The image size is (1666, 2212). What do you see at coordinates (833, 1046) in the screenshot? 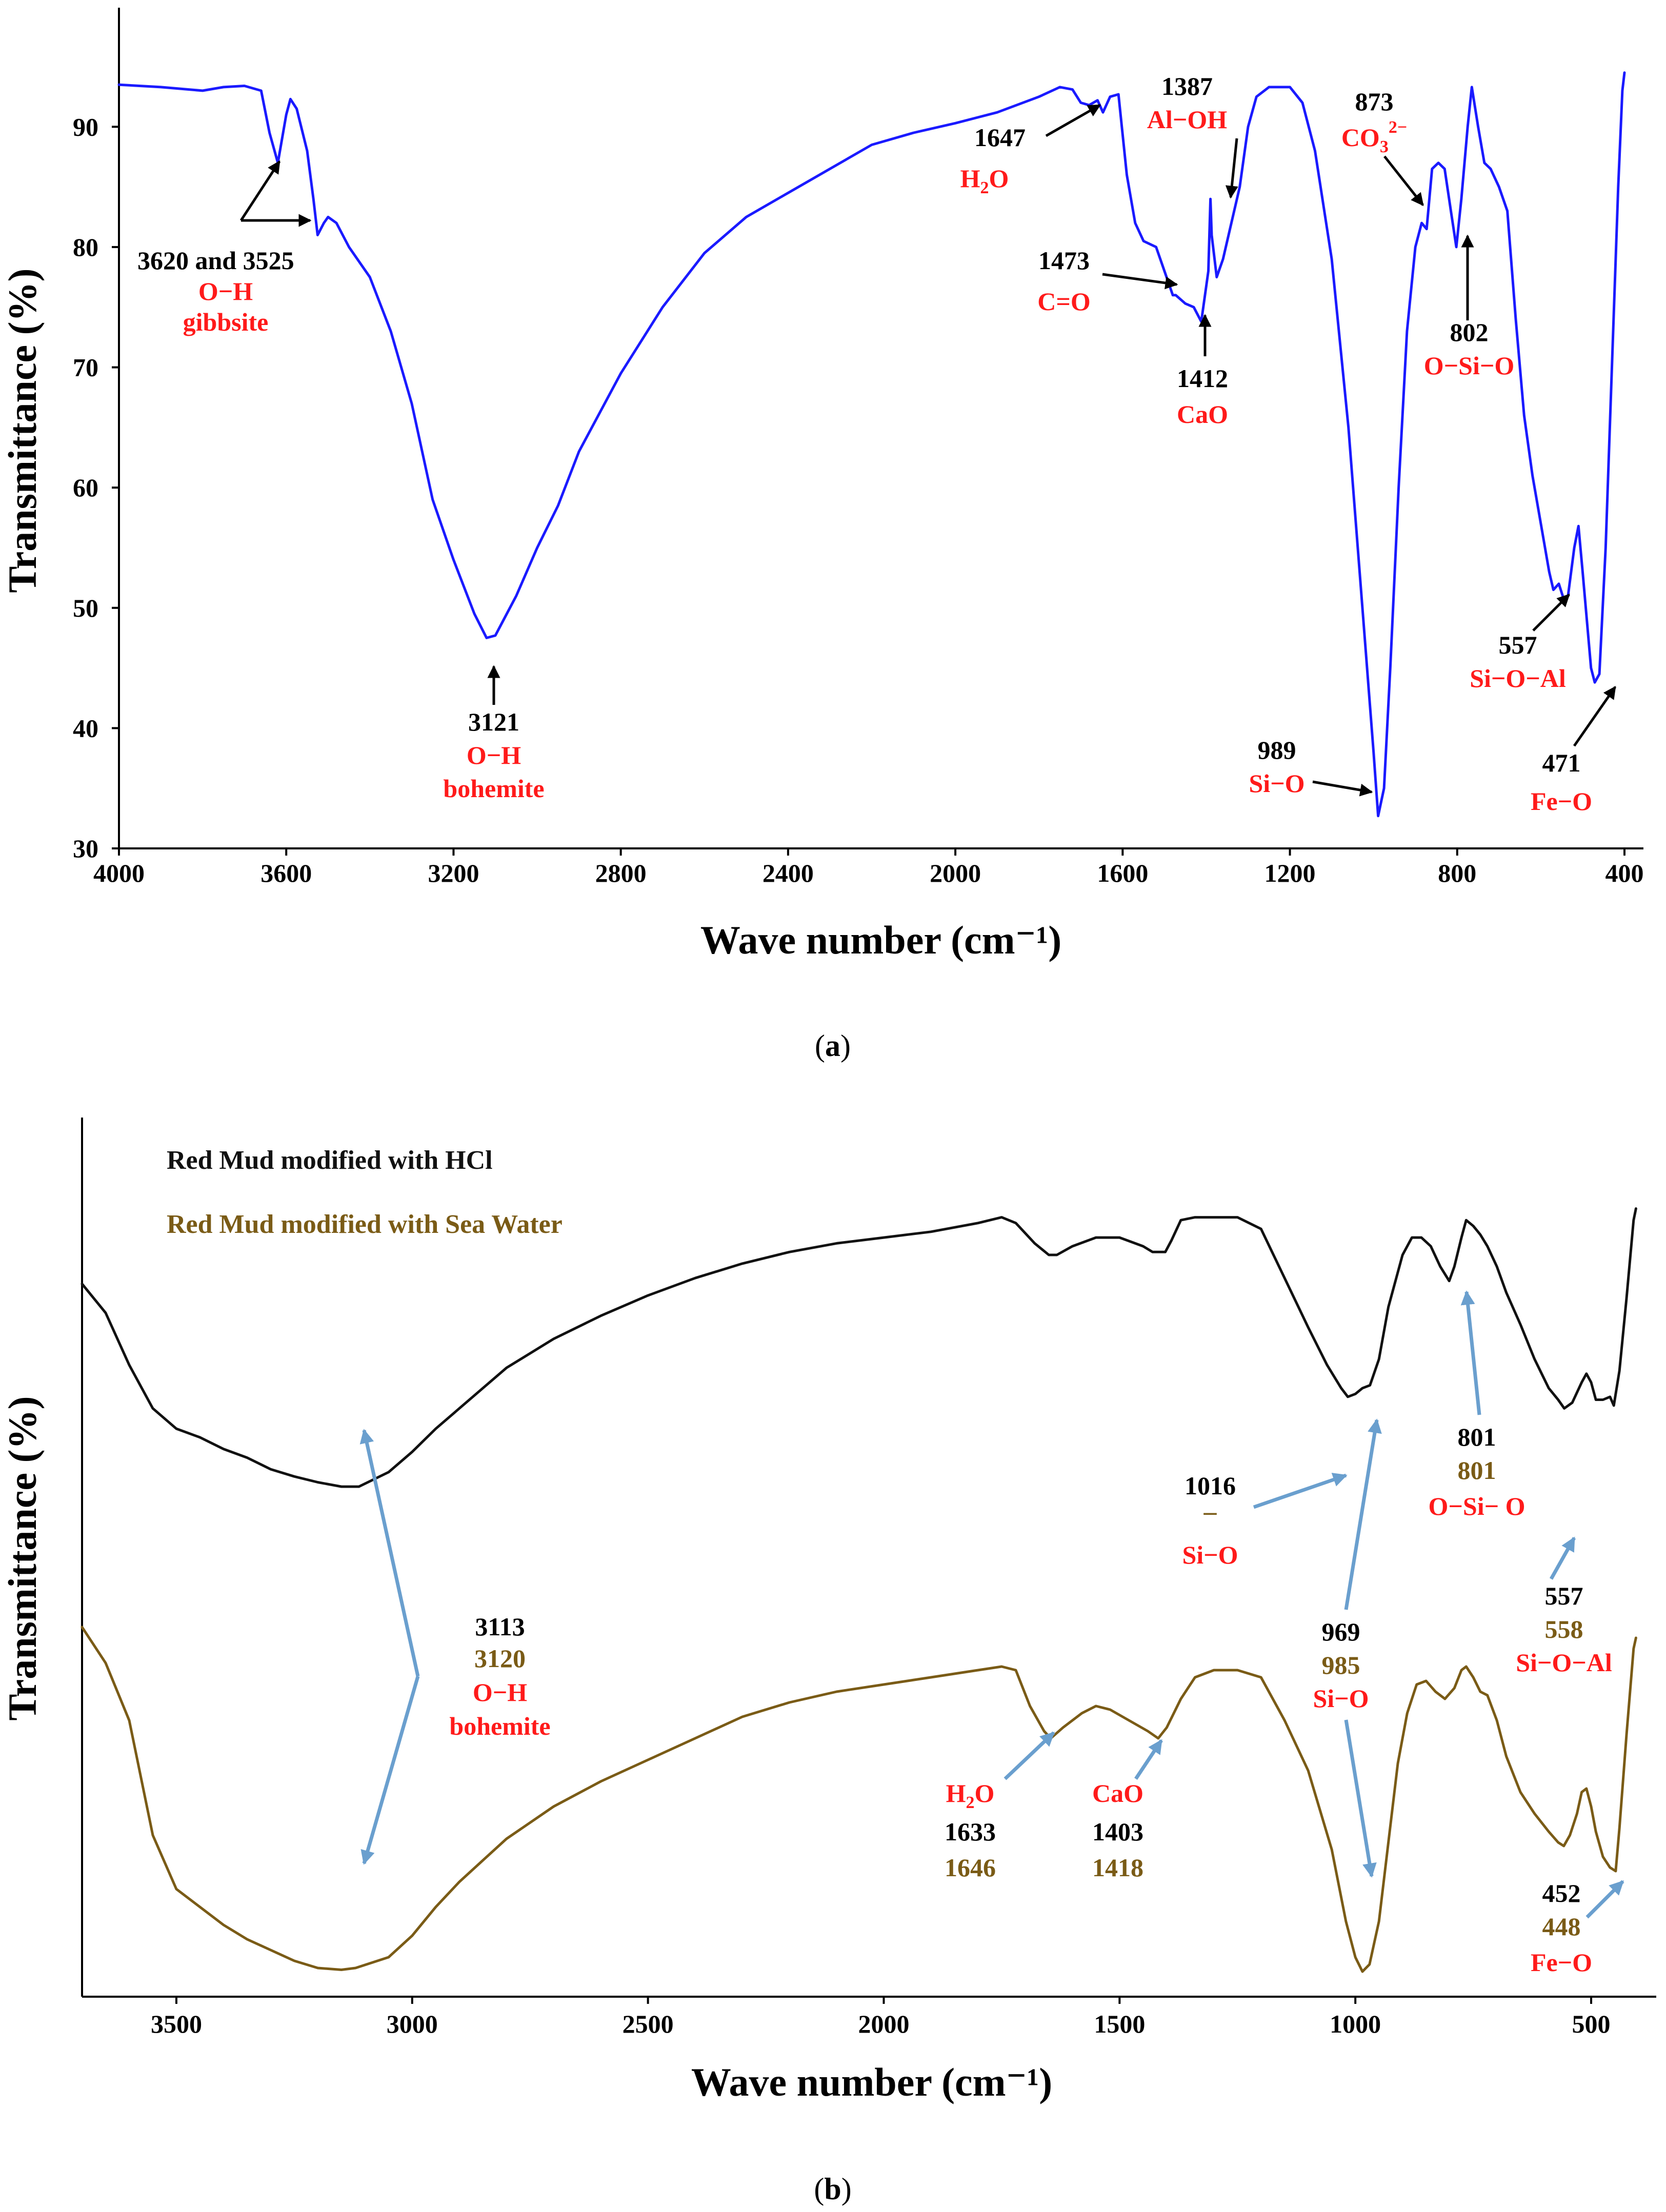
I see `caption-a: (a)` at bounding box center [833, 1046].